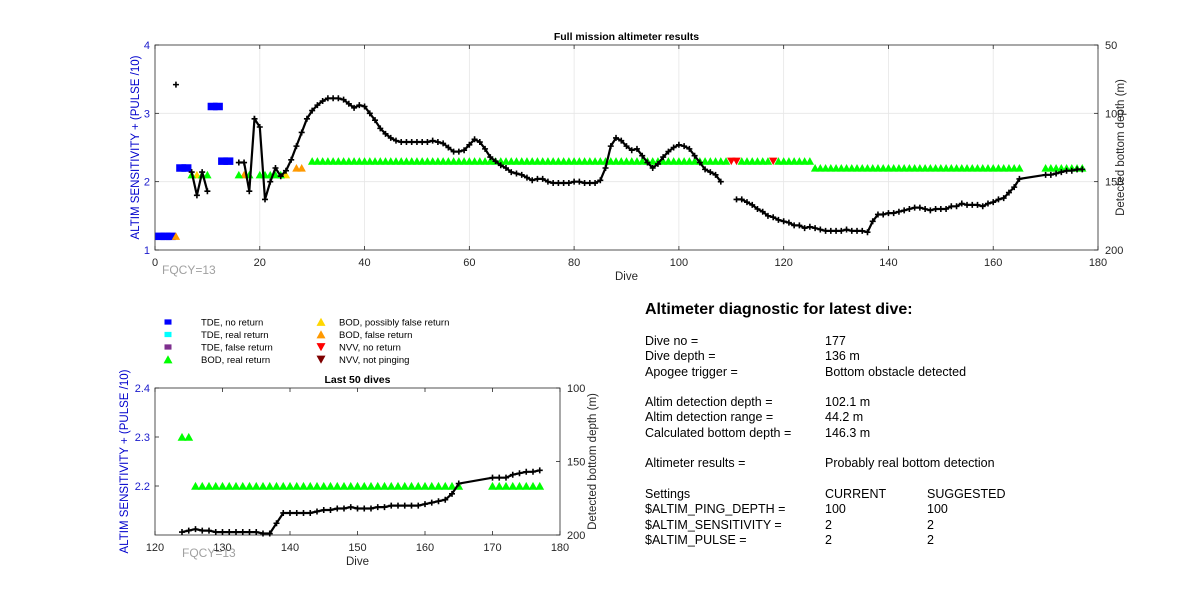  I want to click on ping-depth-suggested: 100, so click(937, 509).